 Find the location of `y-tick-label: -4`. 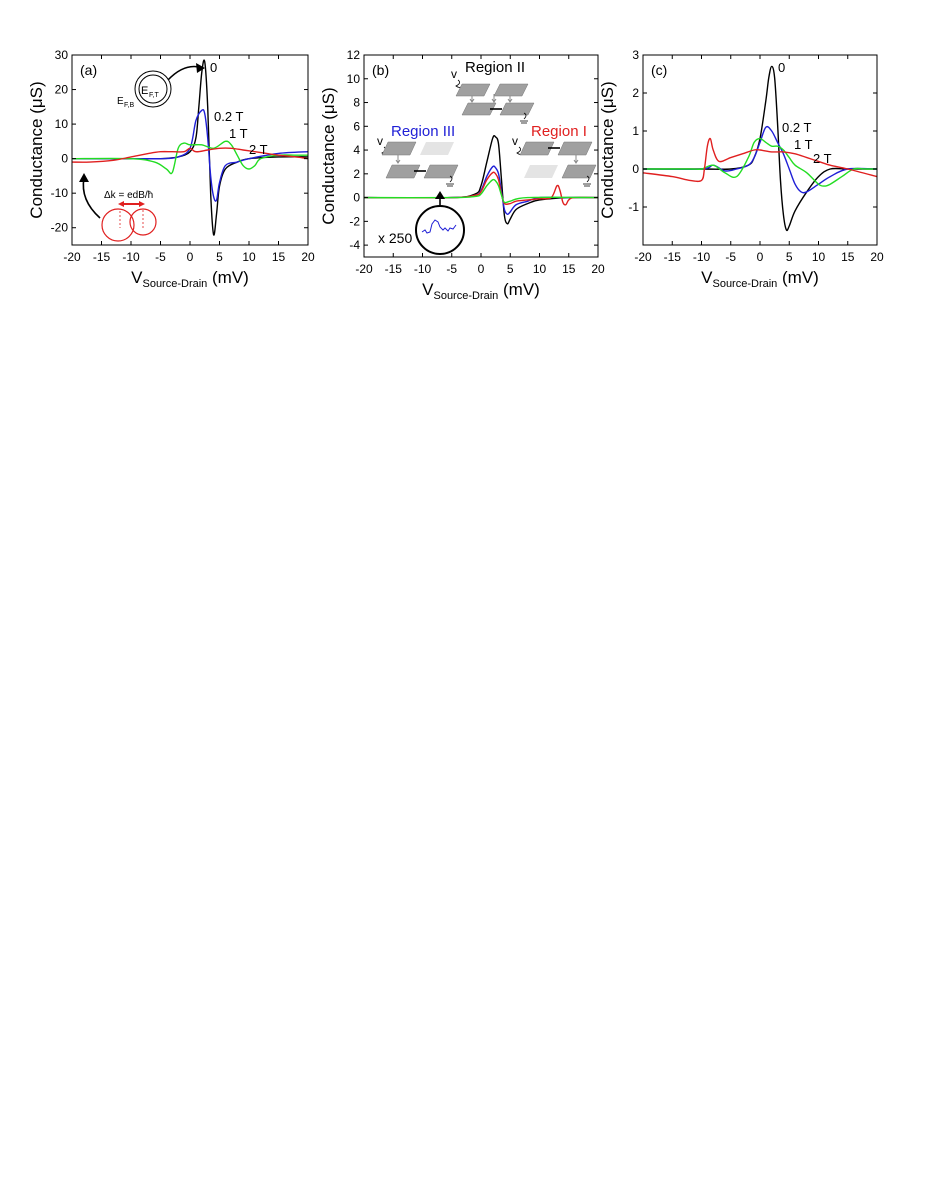

y-tick-label: -4 is located at coordinates (354, 245).